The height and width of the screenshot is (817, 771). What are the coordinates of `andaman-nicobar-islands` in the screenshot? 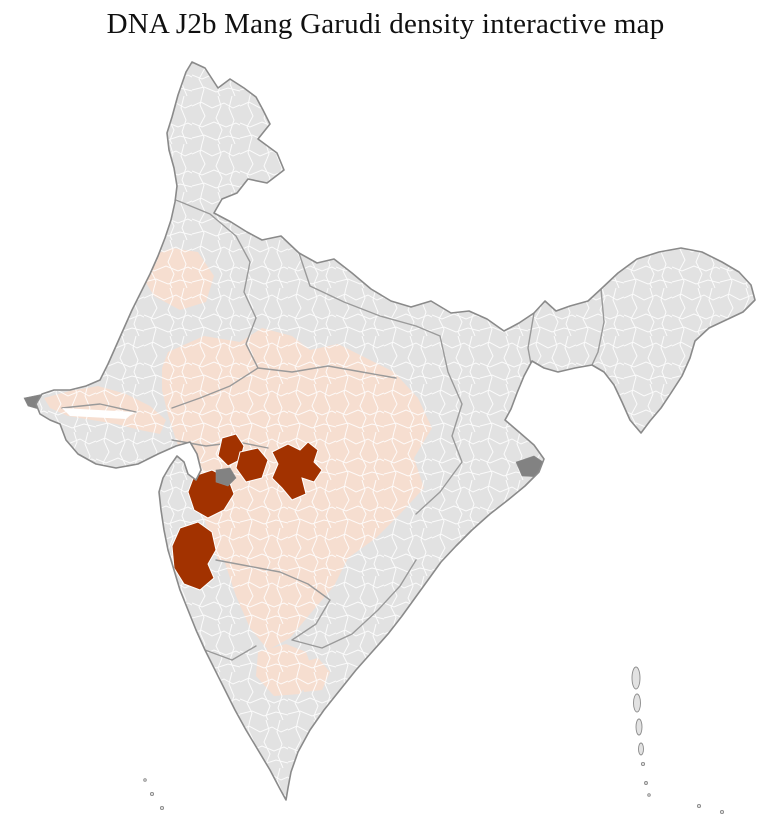 It's located at (641, 731).